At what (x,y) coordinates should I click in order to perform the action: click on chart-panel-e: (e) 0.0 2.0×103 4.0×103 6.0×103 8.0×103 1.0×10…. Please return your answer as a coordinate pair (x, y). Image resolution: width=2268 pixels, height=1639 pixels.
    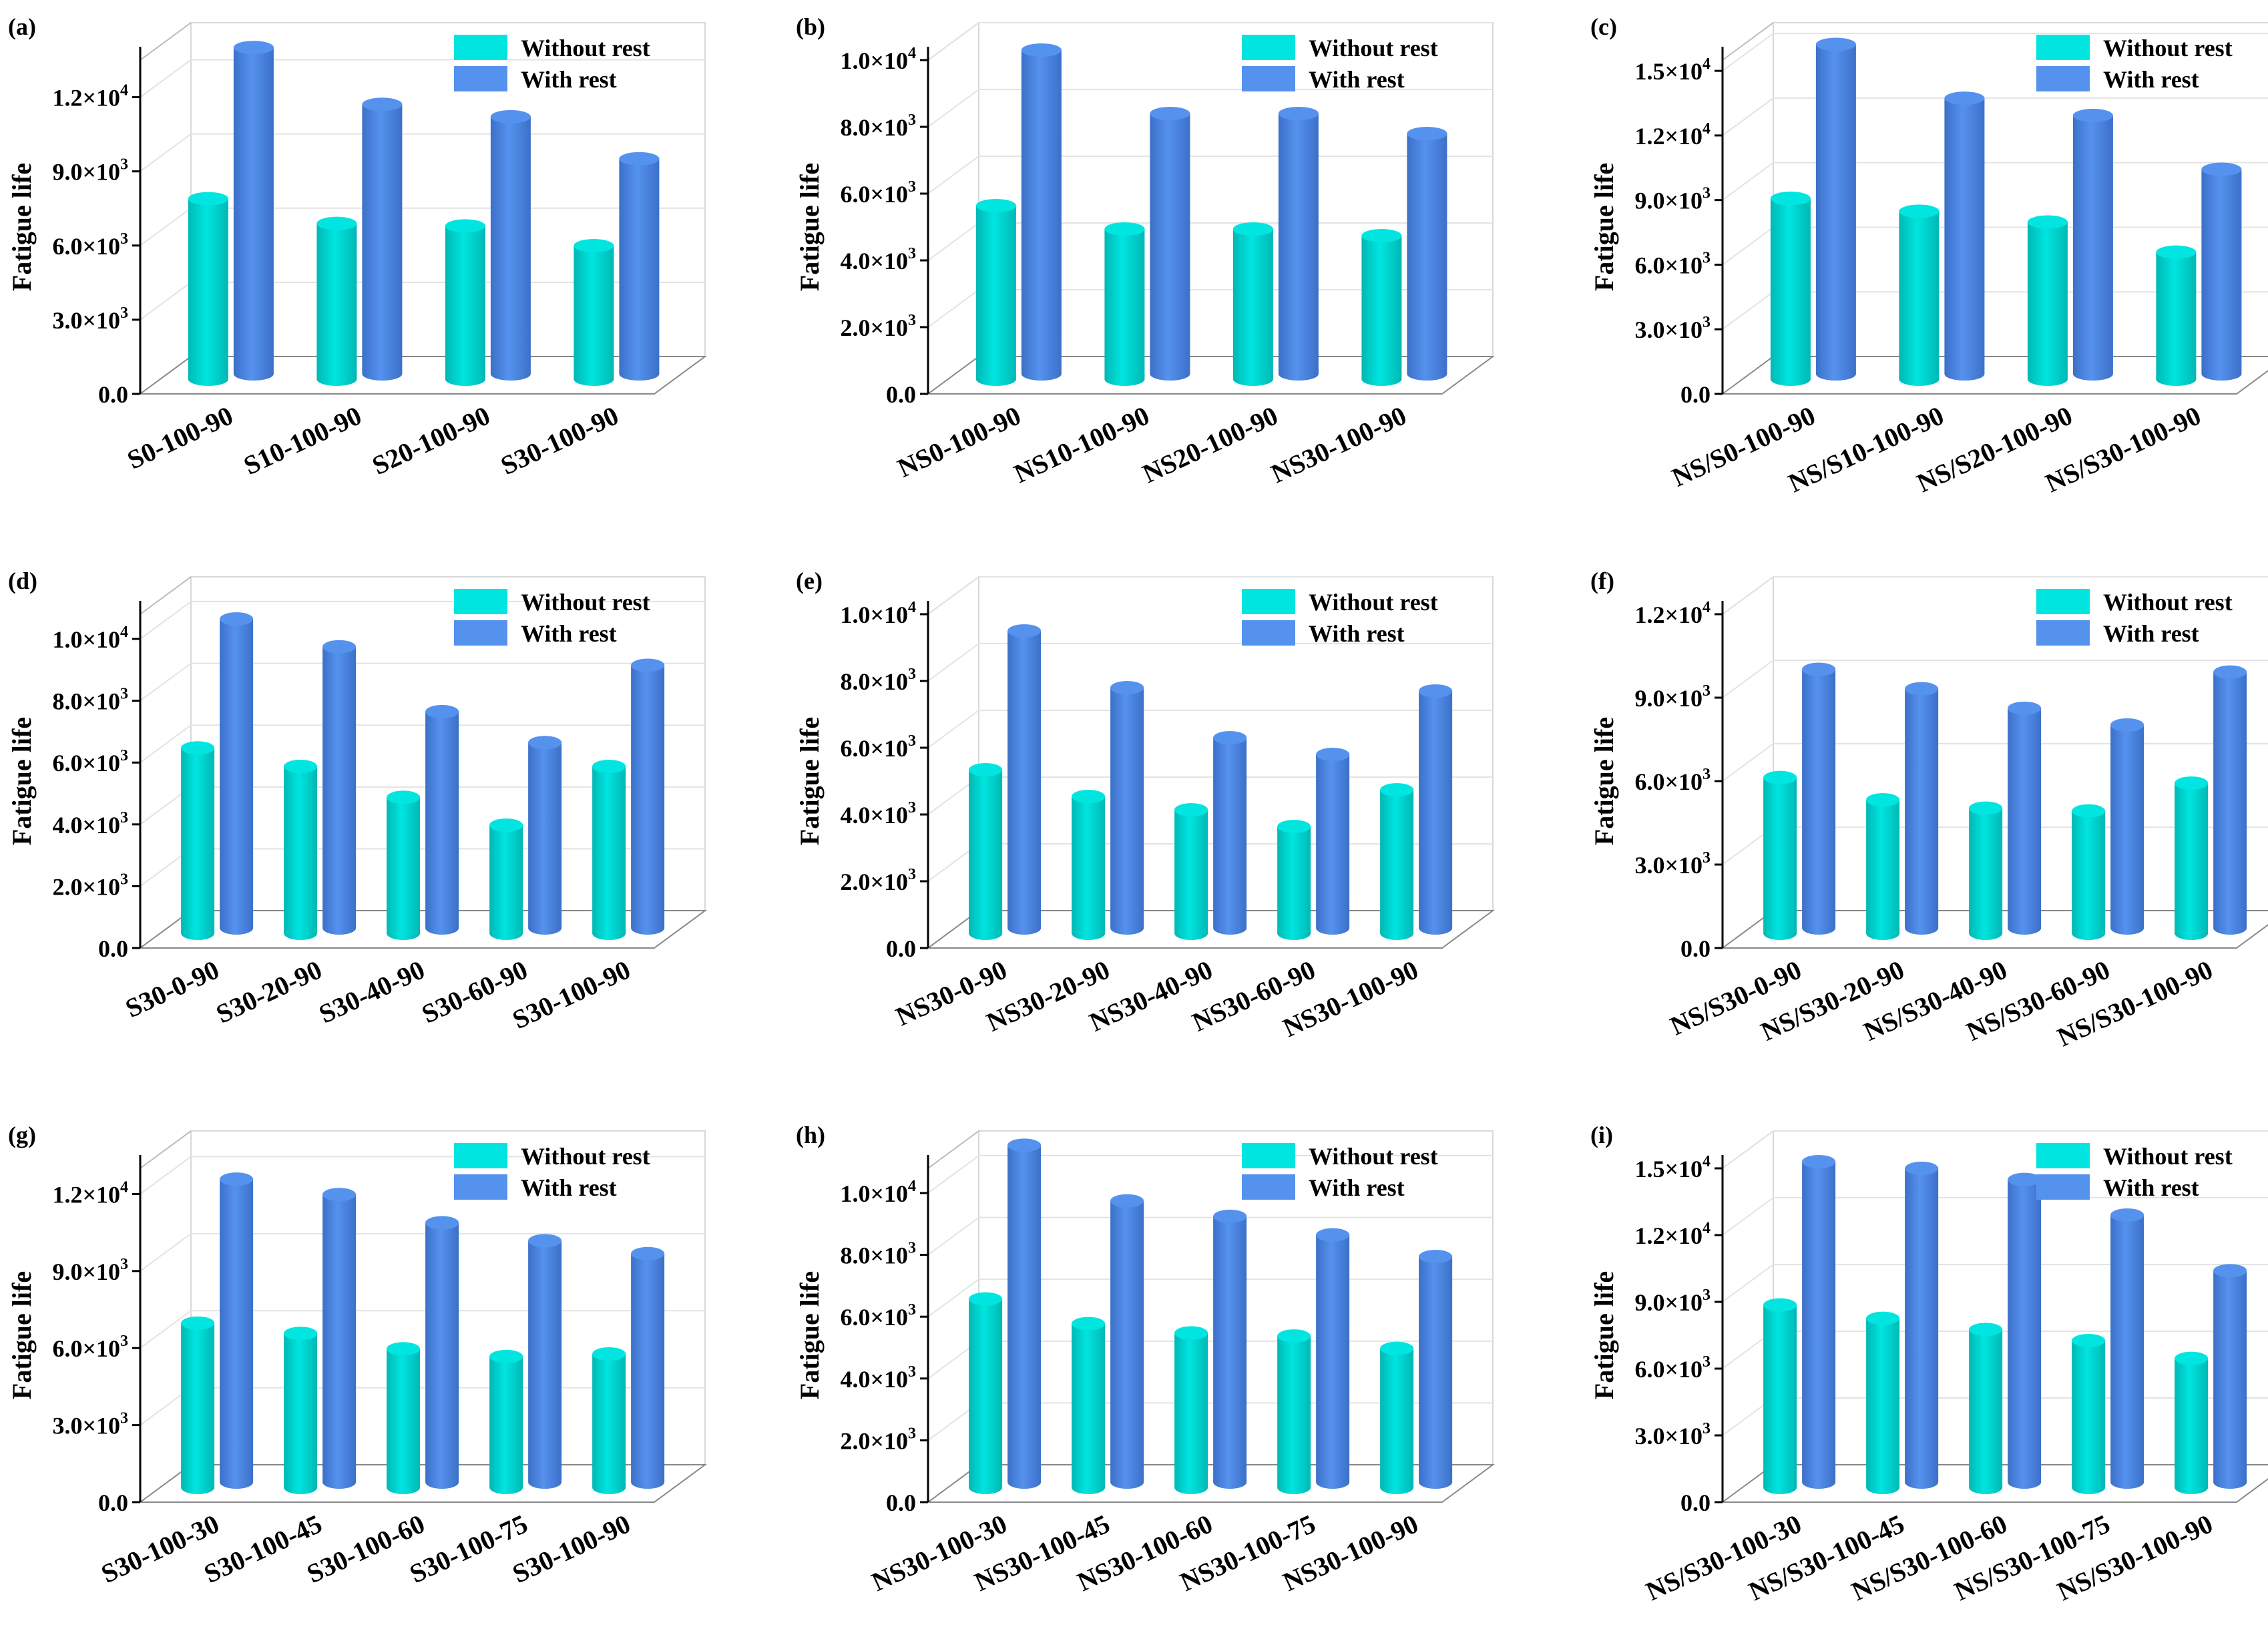
    Looking at the image, I should click on (1145, 805).